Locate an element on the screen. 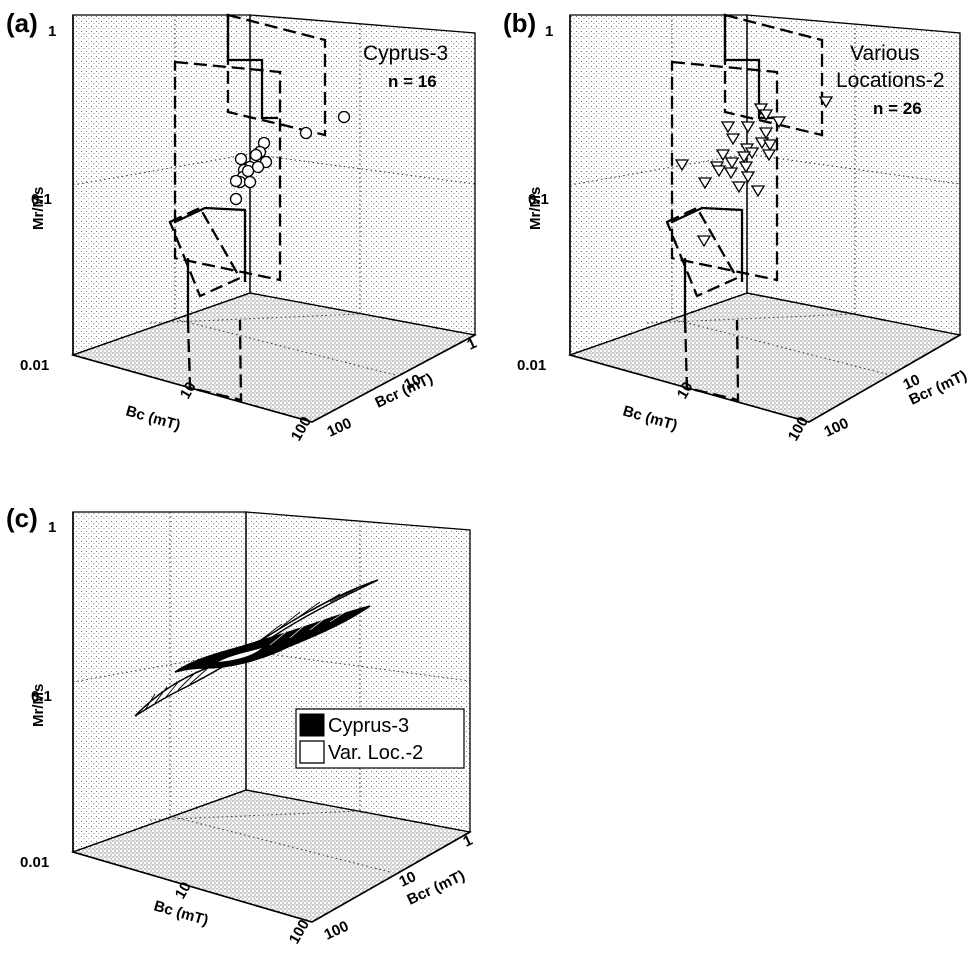 The image size is (973, 953). panel-label: (c) is located at coordinates (22, 518).